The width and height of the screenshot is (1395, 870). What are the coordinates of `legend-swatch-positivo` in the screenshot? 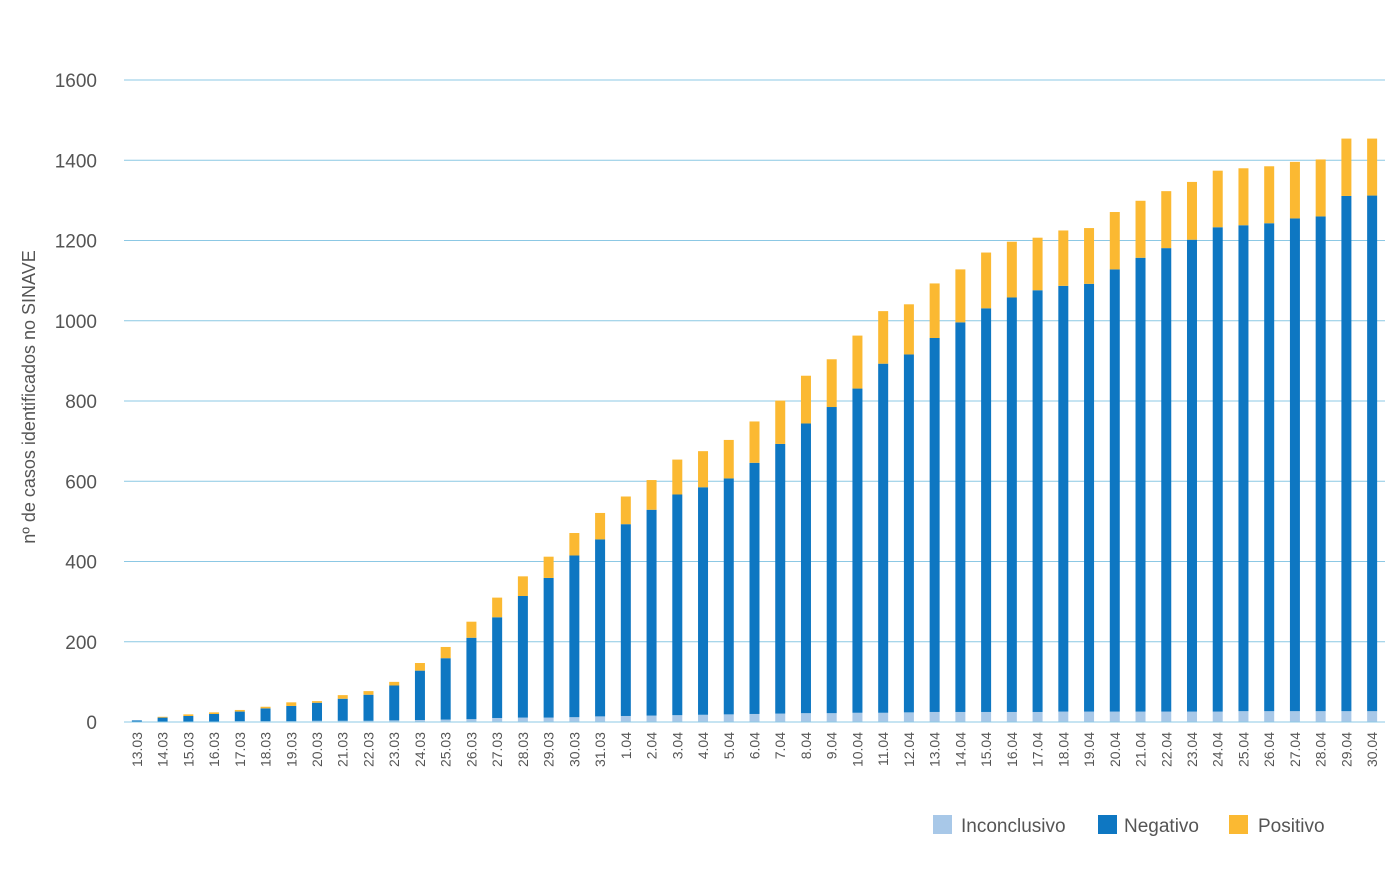 It's located at (1238, 824).